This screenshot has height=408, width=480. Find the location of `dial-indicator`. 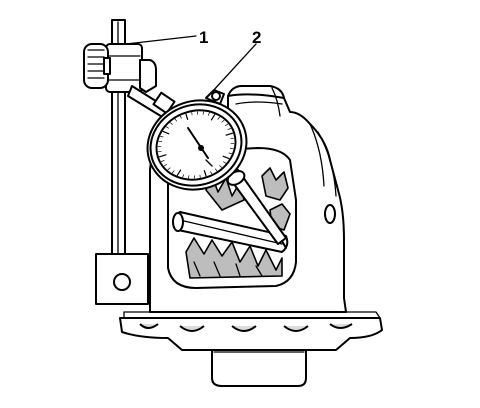

dial-indicator is located at coordinates (216, 169).